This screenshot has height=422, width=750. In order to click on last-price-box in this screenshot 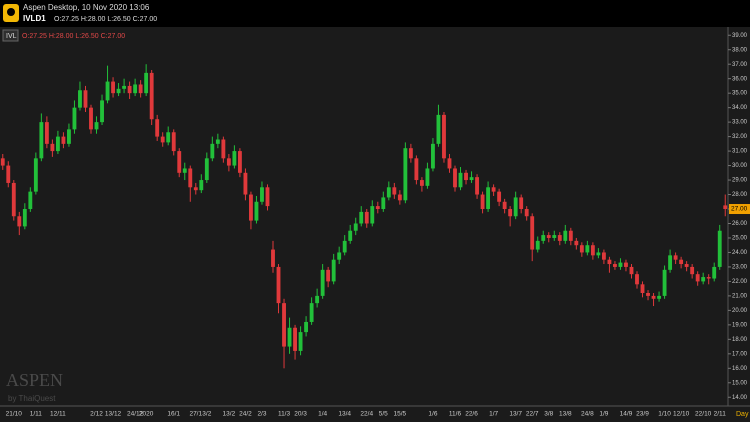, I will do `click(739, 209)`.